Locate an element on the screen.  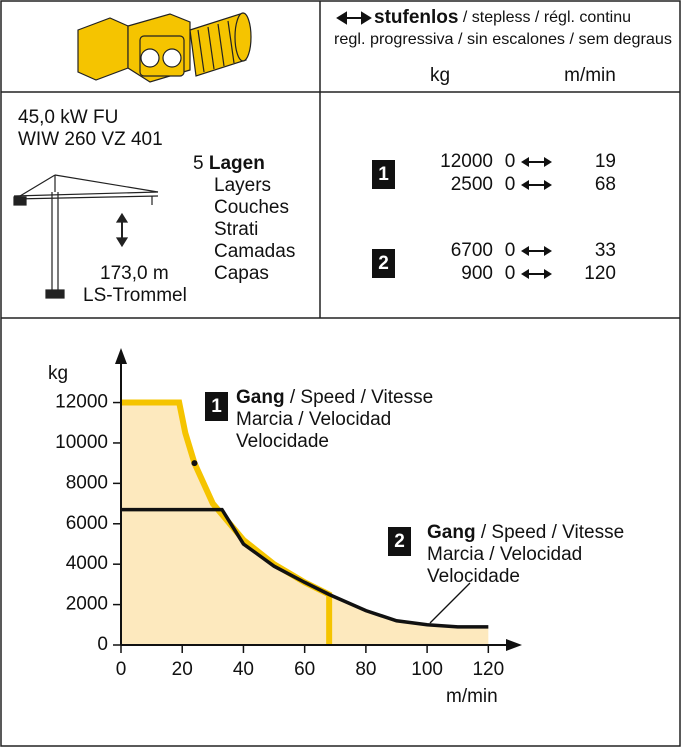
unit-load: kg is located at coordinates (440, 75).